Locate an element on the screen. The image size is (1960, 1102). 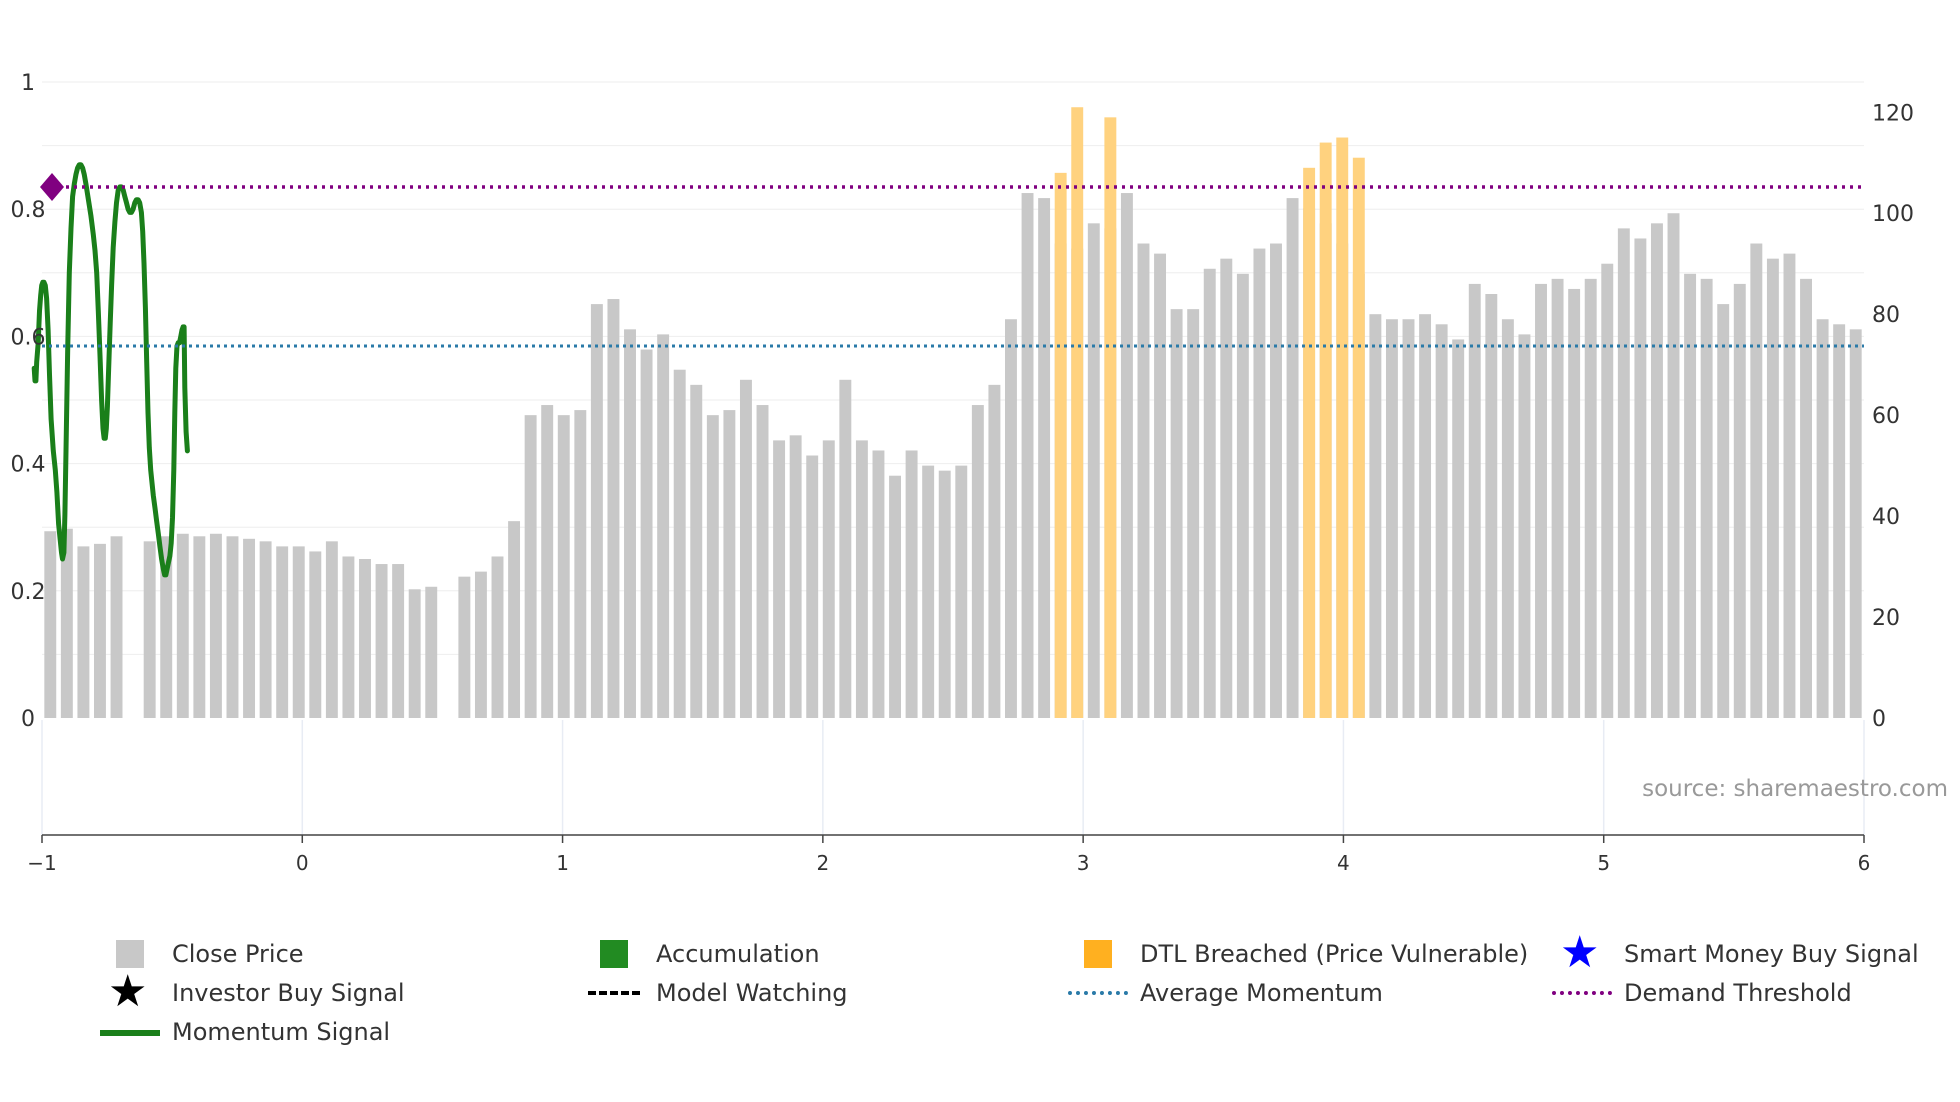
demand-threshold-marker is located at coordinates (52, 186).